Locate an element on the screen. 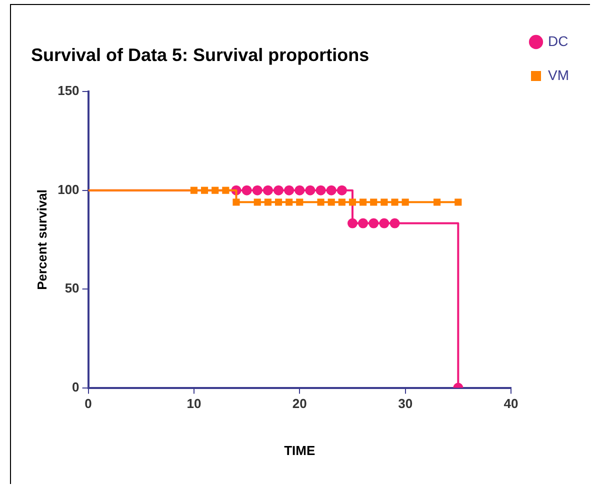  x-tick-label: 10 is located at coordinates (194, 404).